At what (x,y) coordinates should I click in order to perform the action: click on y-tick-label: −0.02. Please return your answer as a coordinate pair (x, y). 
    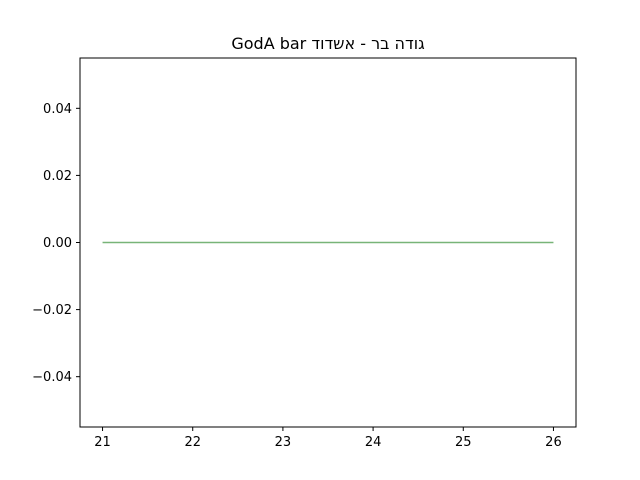
    Looking at the image, I should click on (52, 310).